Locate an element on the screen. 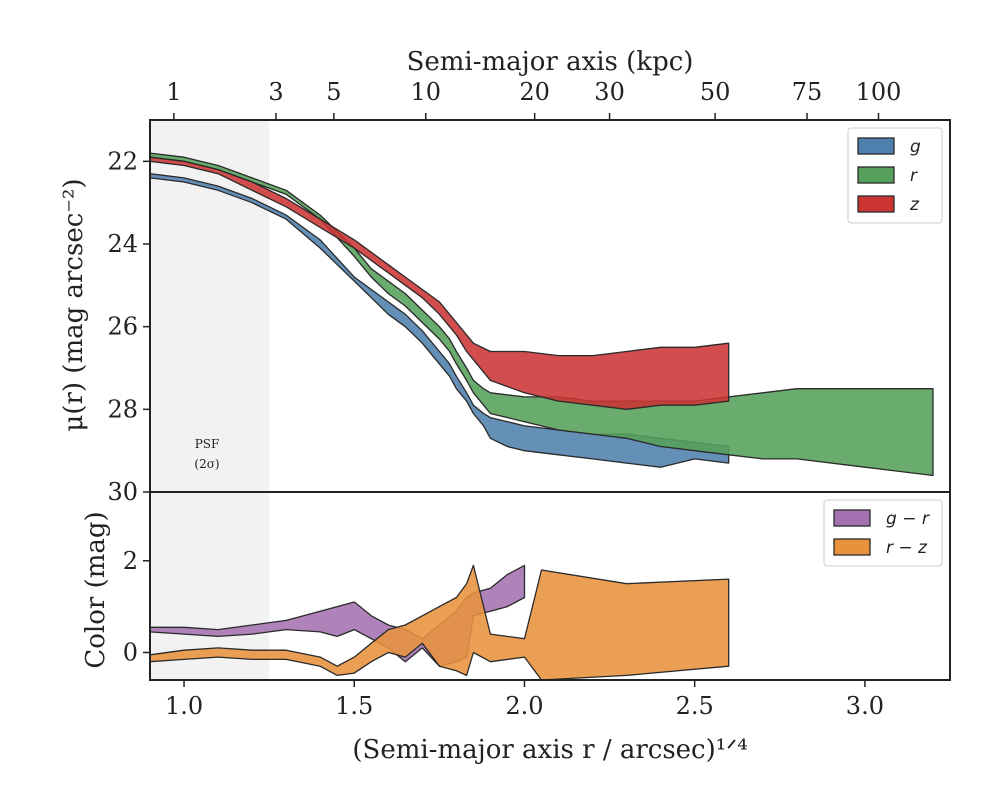 This screenshot has width=1000, height=800. x-tick-label: 2.5 is located at coordinates (695, 706).